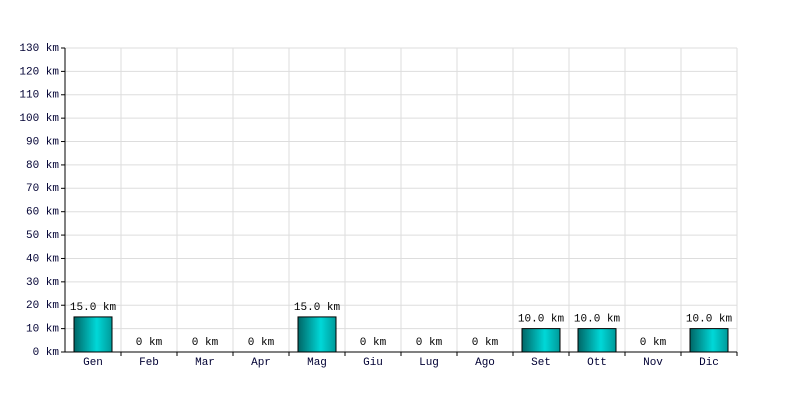 Image resolution: width=800 pixels, height=400 pixels. What do you see at coordinates (149, 363) in the screenshot?
I see `x-tick-label: Feb` at bounding box center [149, 363].